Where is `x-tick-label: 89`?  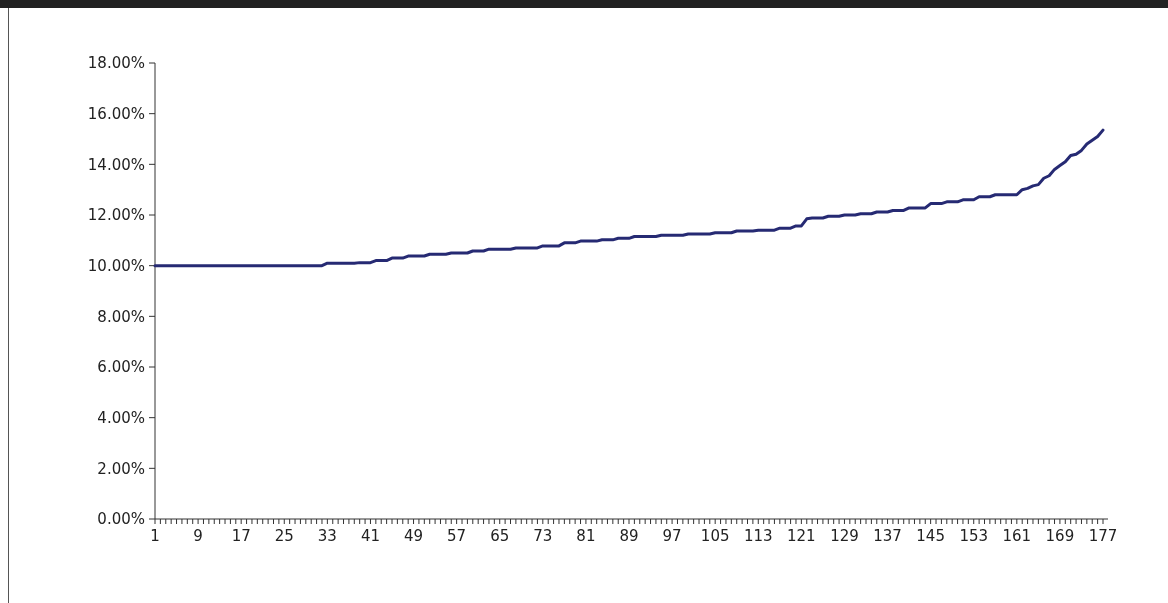
x-tick-label: 89 is located at coordinates (629, 536).